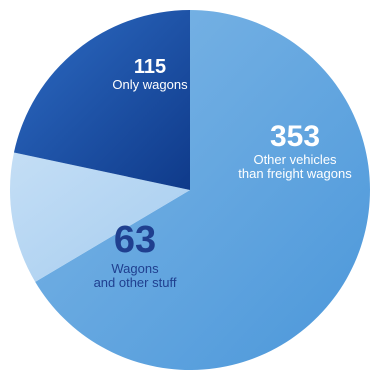 The image size is (376, 378). I want to click on label-wagons-and-other-stuff: 63 Wagons and other stuff, so click(135, 255).